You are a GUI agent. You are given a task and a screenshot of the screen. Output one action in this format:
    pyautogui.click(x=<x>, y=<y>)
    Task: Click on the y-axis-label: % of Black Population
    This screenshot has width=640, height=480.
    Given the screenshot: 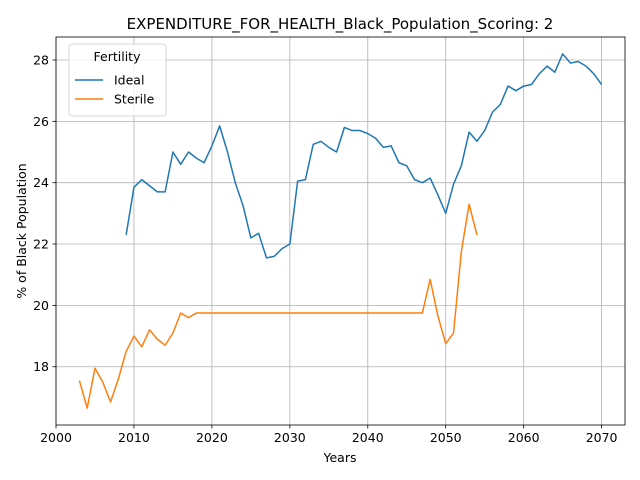 What is the action you would take?
    pyautogui.click(x=21, y=230)
    